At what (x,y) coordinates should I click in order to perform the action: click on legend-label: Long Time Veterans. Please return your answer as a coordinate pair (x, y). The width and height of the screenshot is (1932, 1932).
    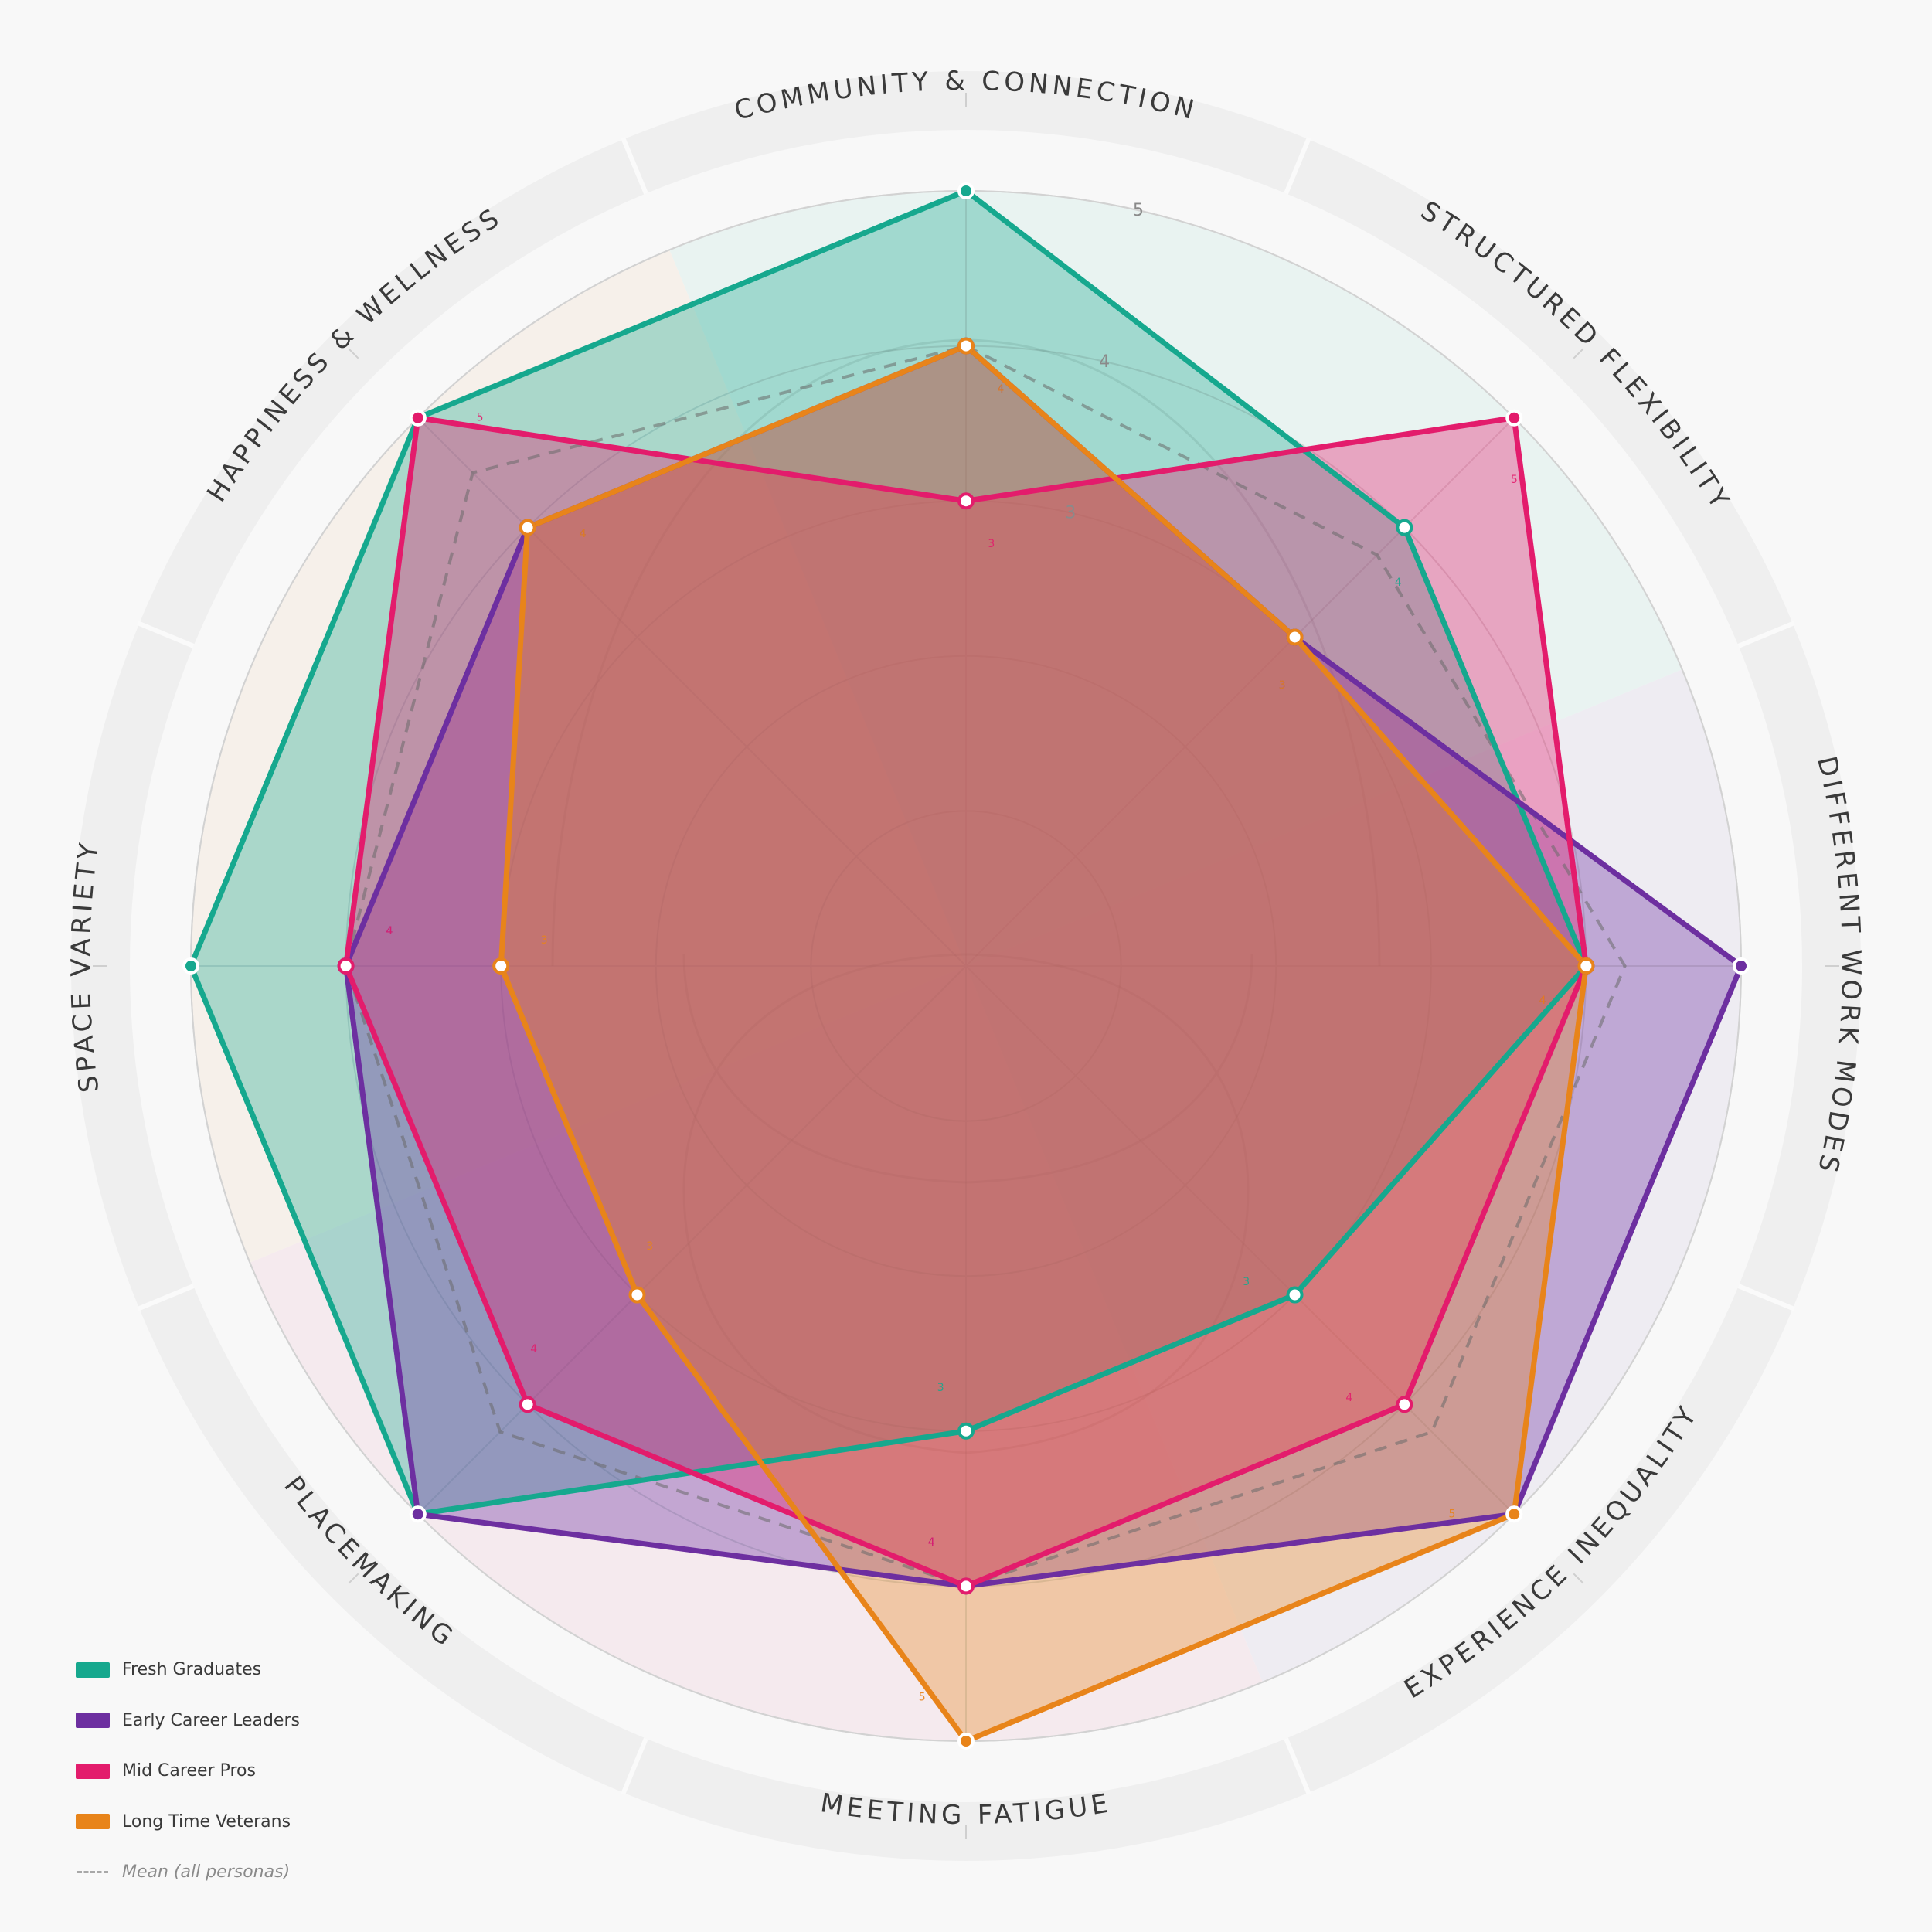
    Looking at the image, I should click on (207, 1822).